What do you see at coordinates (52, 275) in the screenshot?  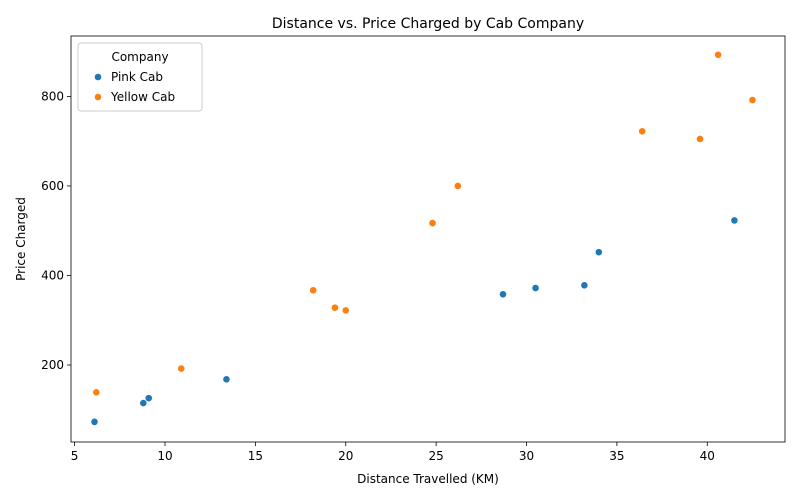 I see `y-tick-label: 400` at bounding box center [52, 275].